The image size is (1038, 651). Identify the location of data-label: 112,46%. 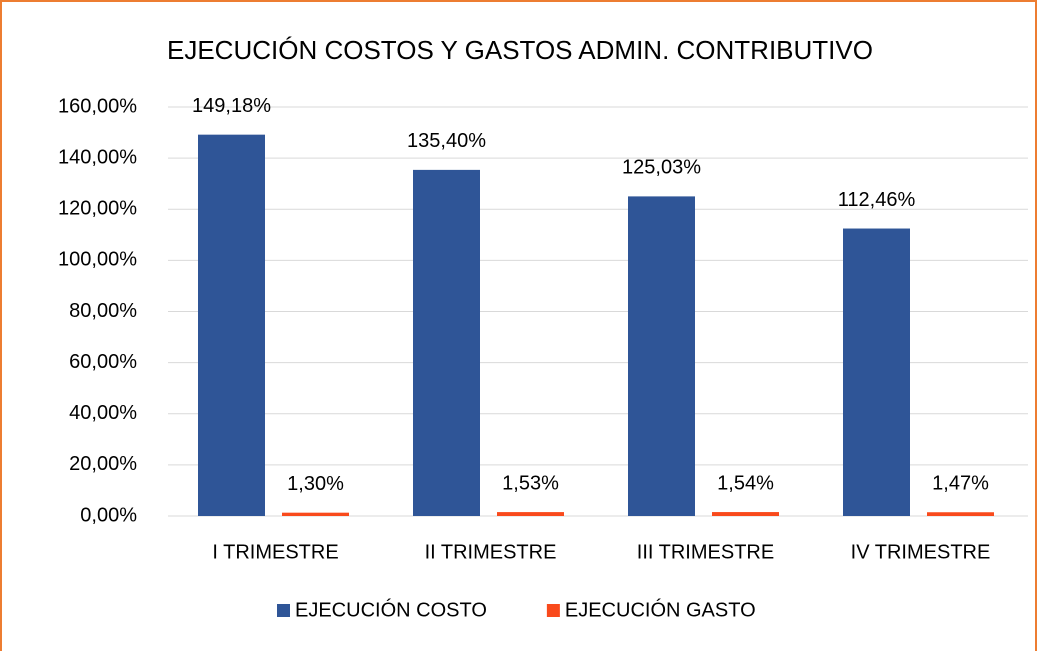
(877, 200).